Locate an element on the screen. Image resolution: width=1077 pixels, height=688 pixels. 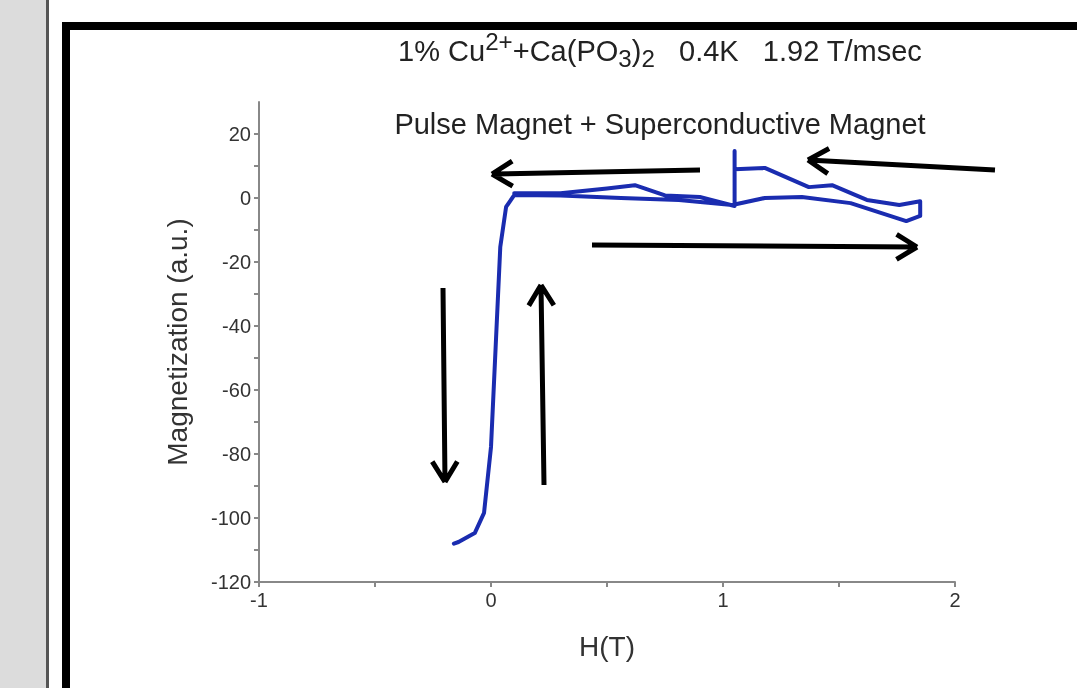
y-tick-label: -20 is located at coordinates (236, 262).